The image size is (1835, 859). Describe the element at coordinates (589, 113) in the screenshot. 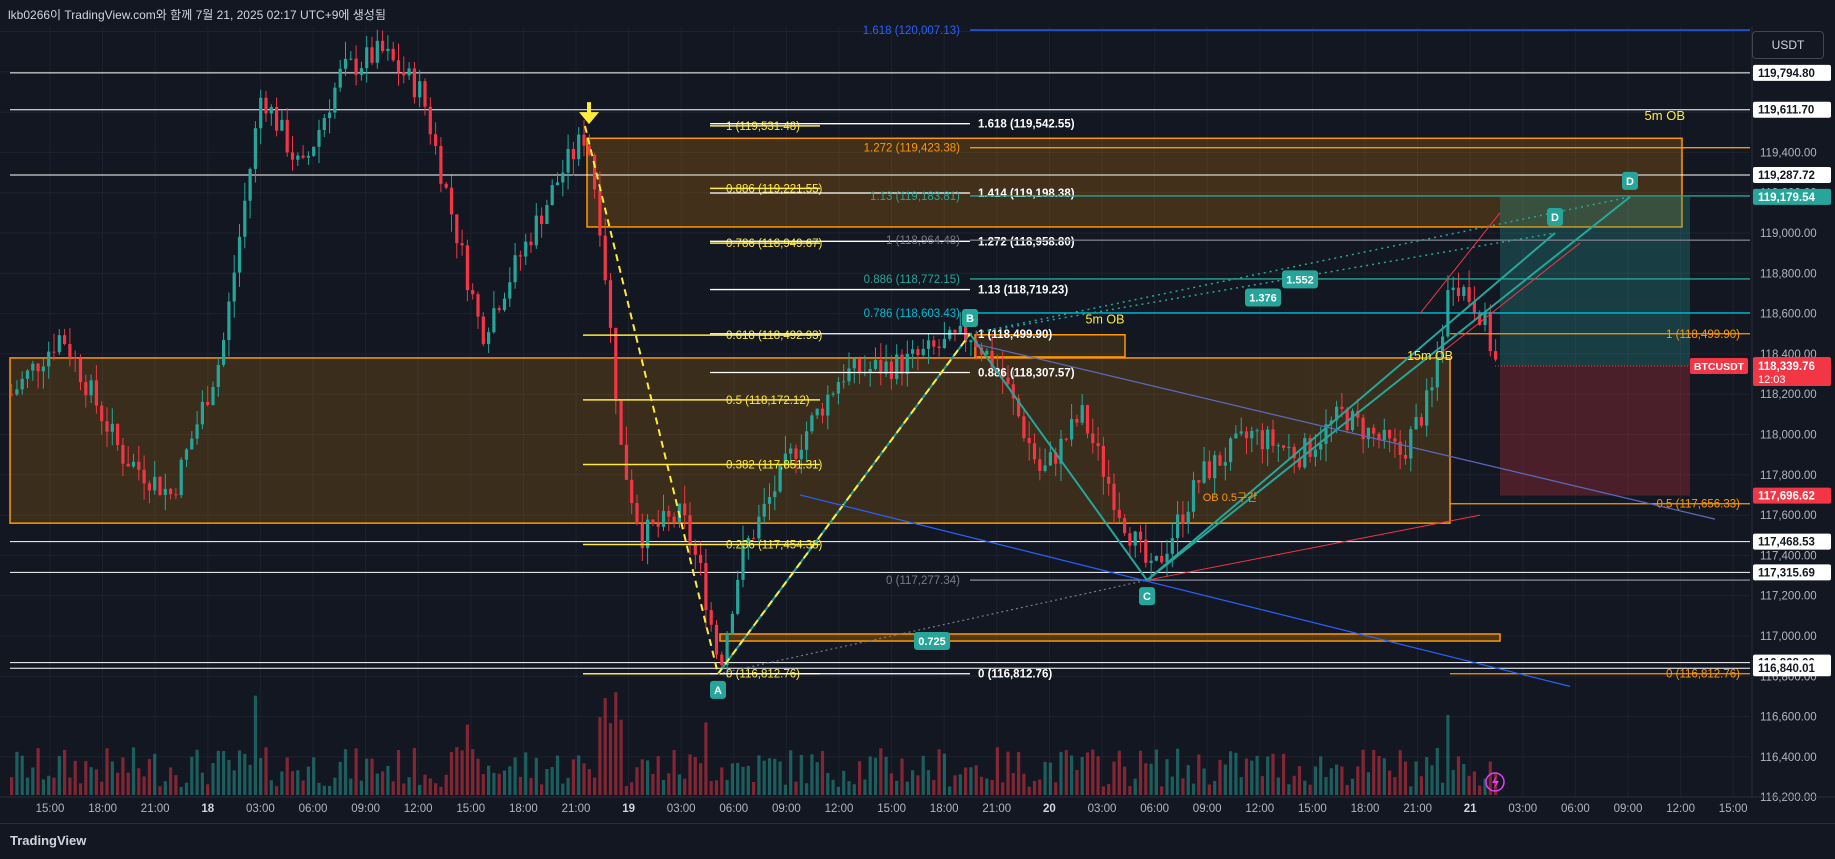

I see `swing-high-arrow-icon` at that location.